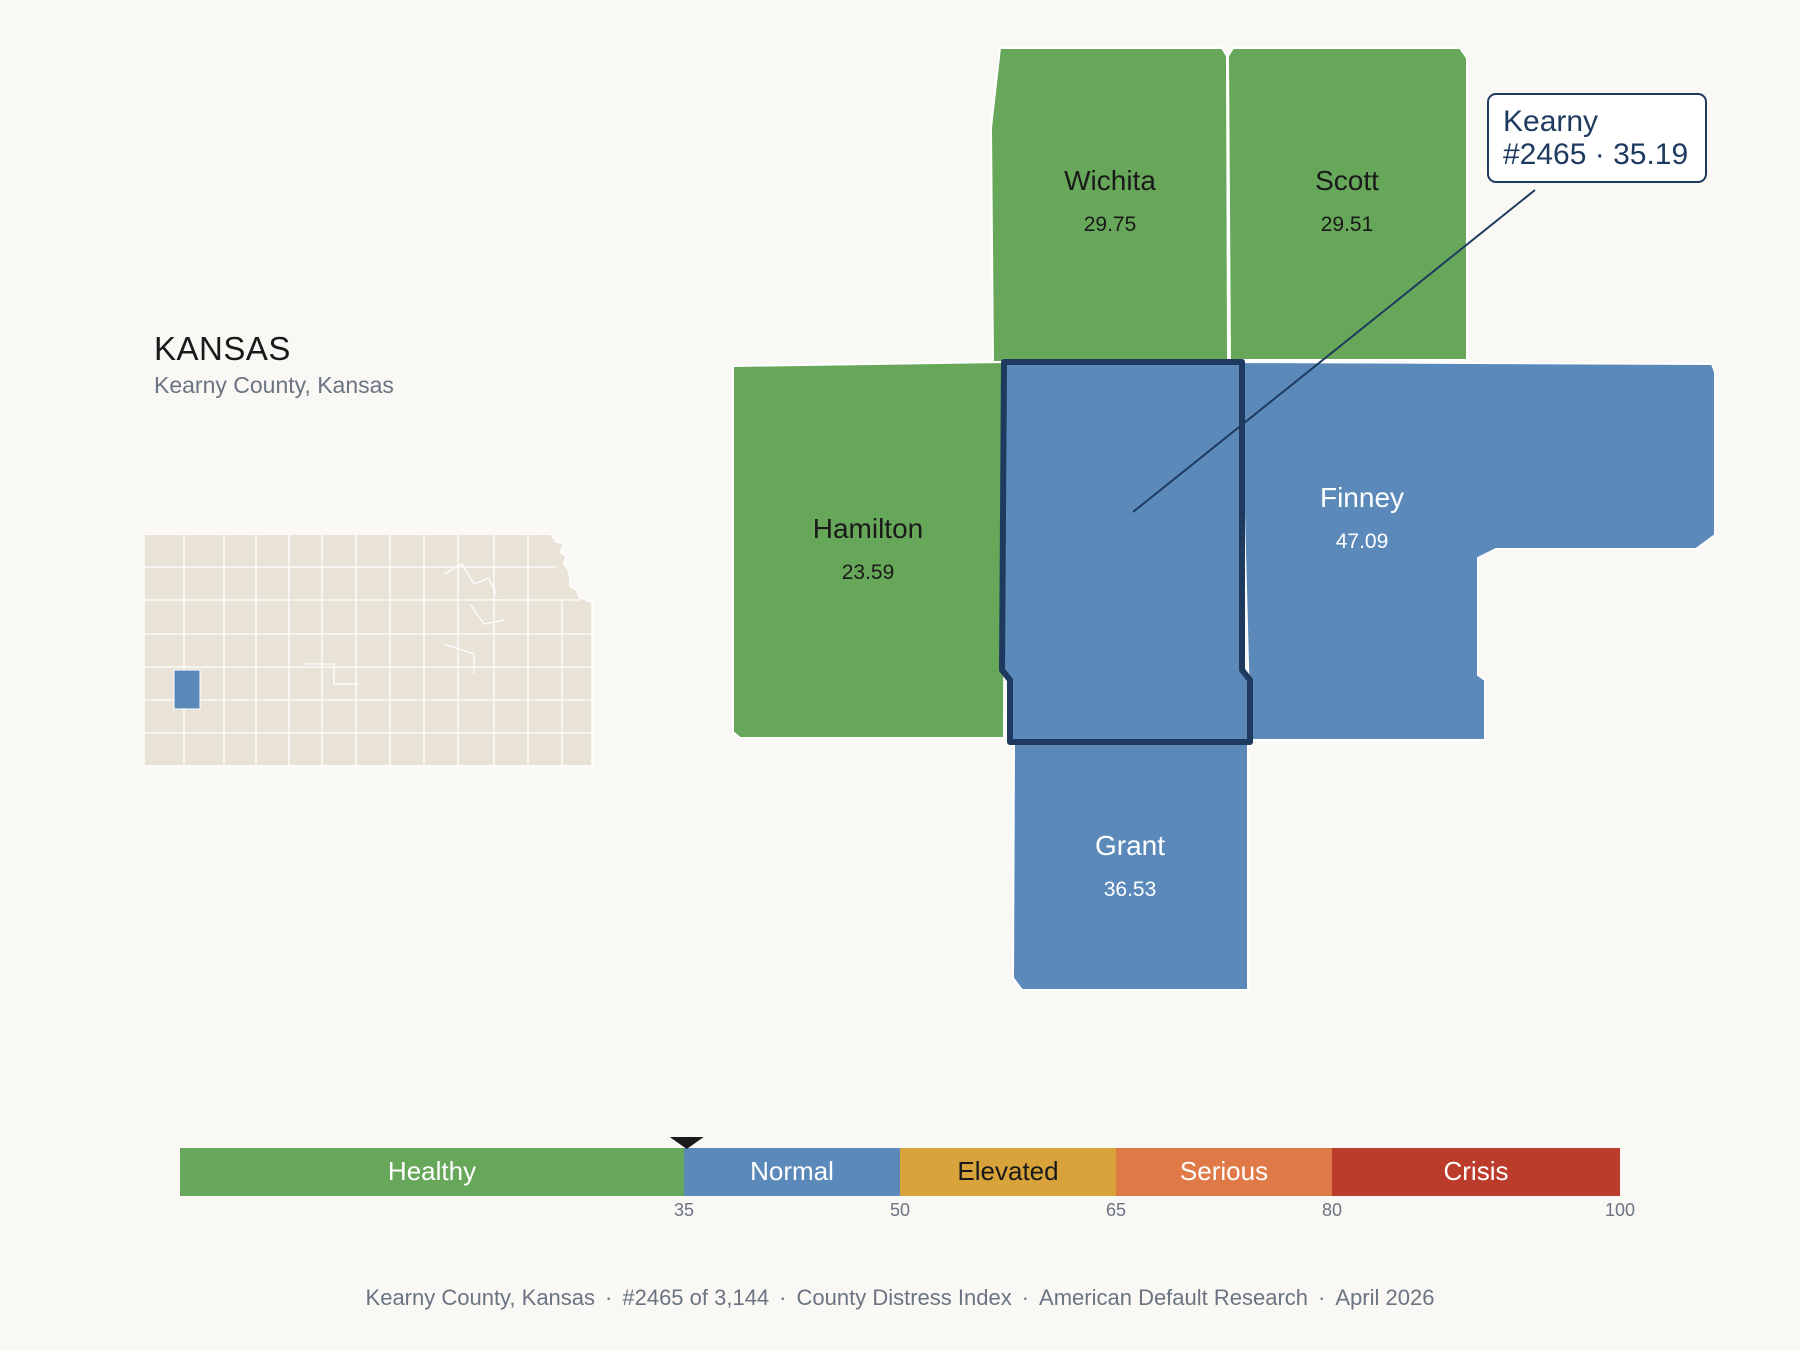 Image resolution: width=1800 pixels, height=1350 pixels. Describe the element at coordinates (480, 1297) in the screenshot. I see `footer-county: Kearny County, Kansas` at that location.